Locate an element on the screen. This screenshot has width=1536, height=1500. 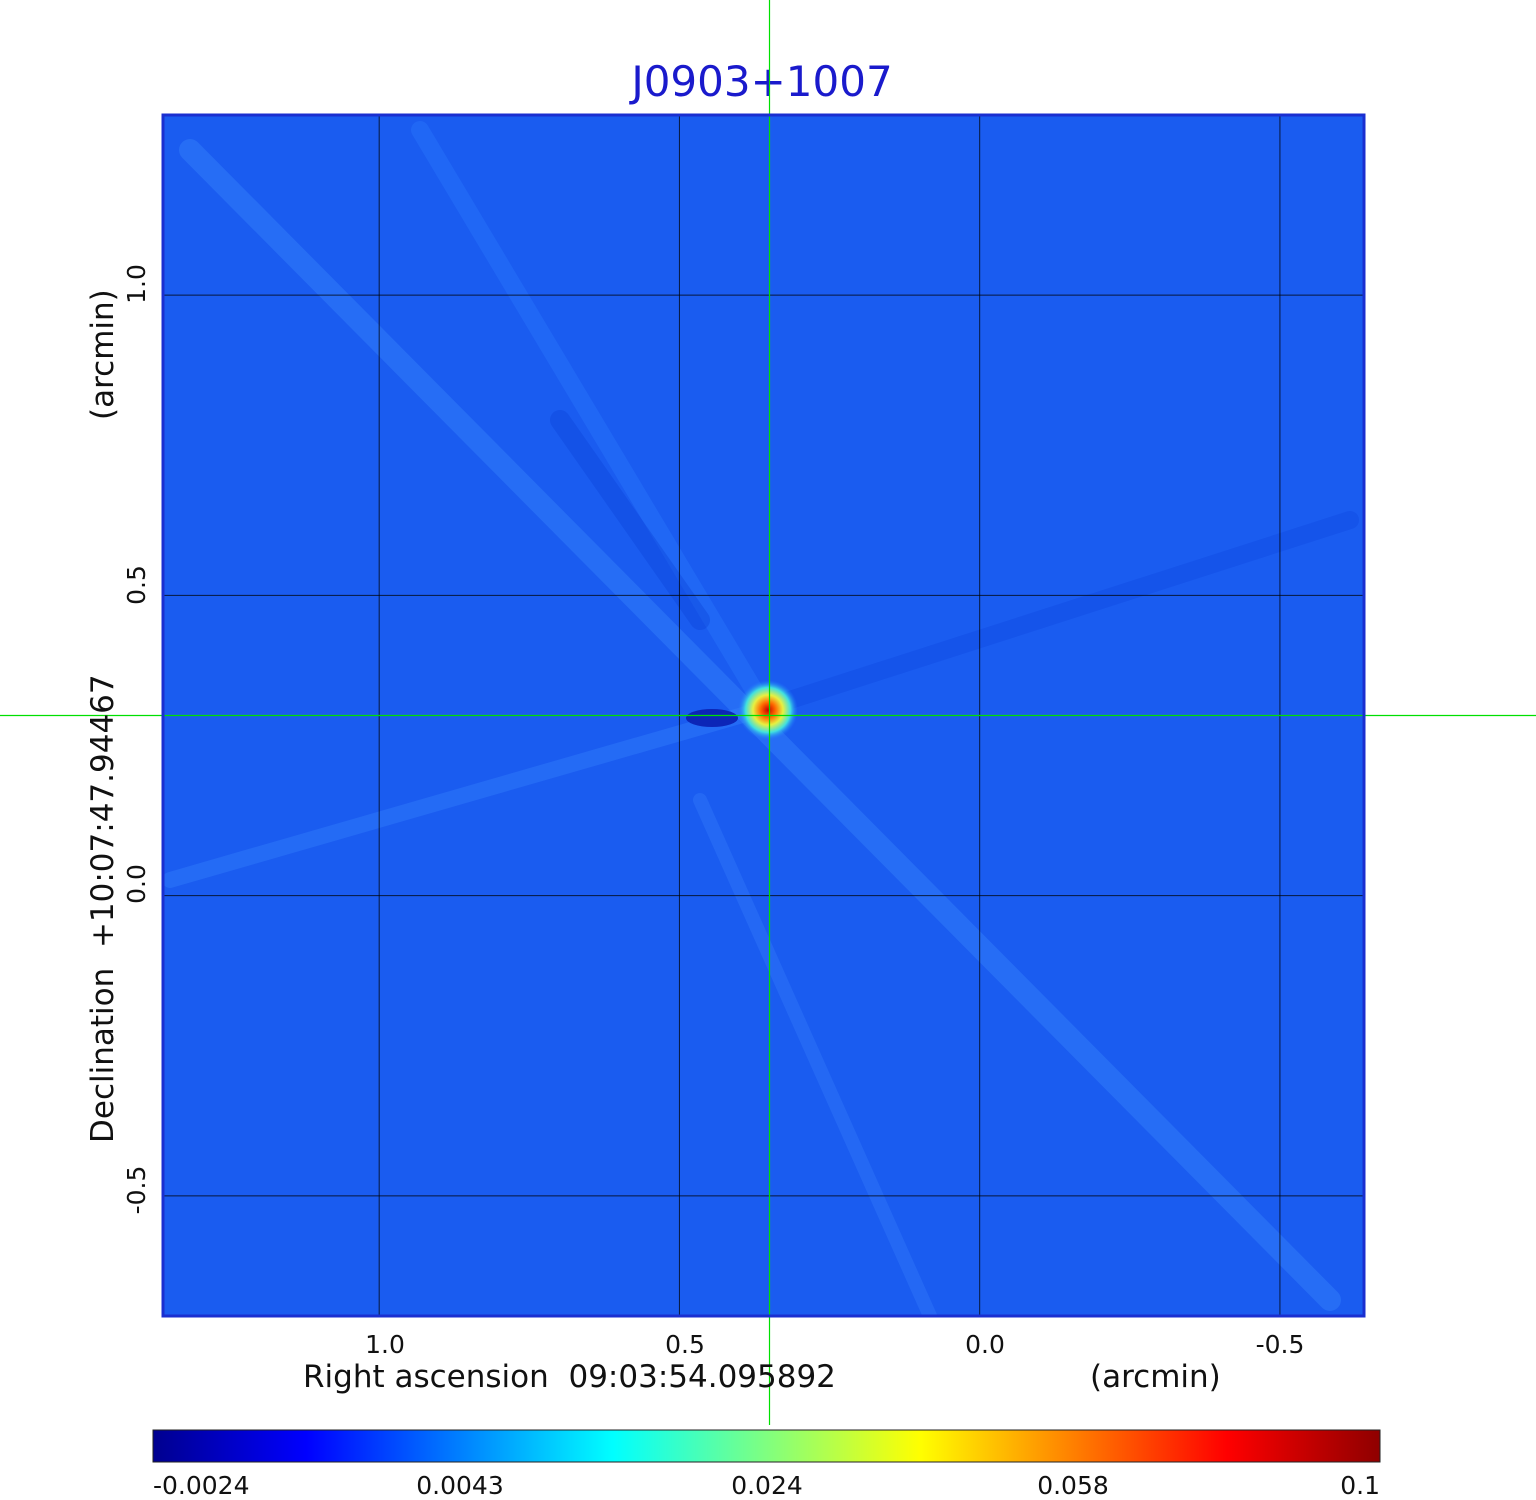
x-tick-label: 0.0 is located at coordinates (985, 1344).